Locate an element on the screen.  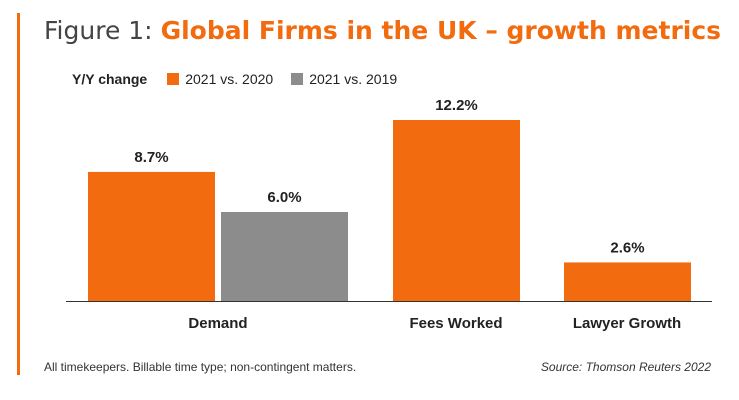
data-label-fees-worked-series-1: 12.2% is located at coordinates (456, 105).